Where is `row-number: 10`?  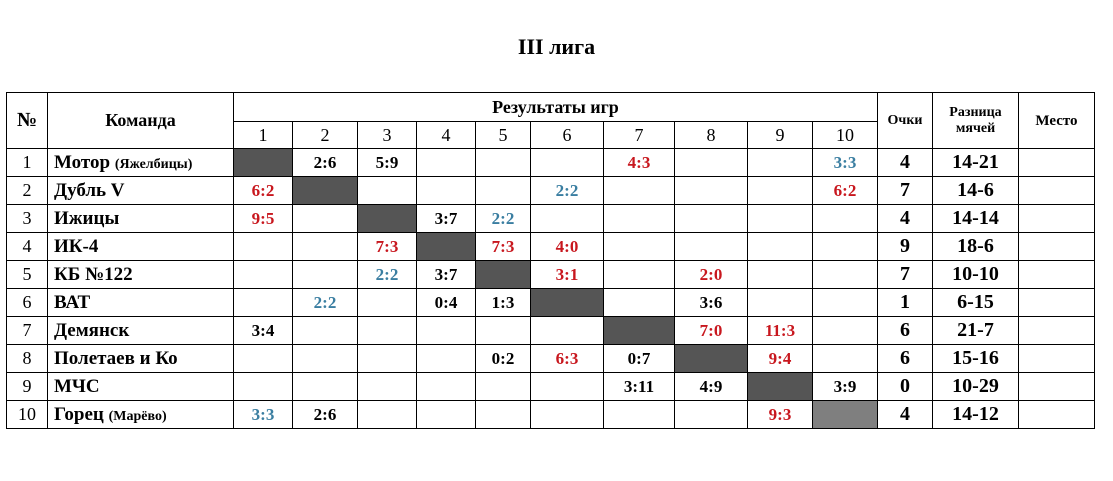 row-number: 10 is located at coordinates (27, 414).